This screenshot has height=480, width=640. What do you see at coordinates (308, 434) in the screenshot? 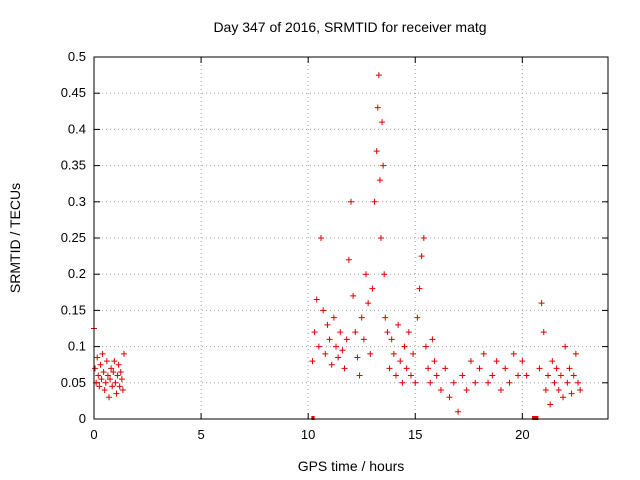
I see `x-tick-label: 10` at bounding box center [308, 434].